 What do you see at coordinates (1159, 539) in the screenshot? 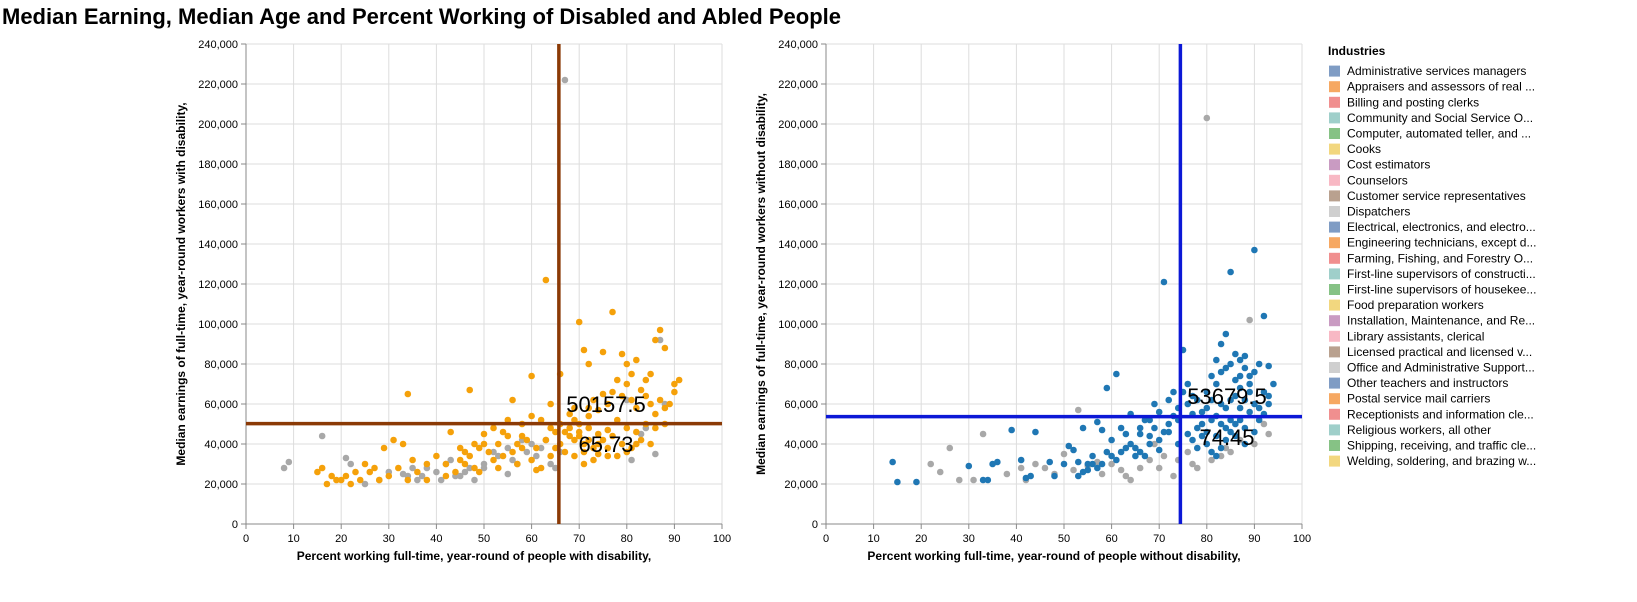
I see `x-tick-label: 70` at bounding box center [1159, 539].